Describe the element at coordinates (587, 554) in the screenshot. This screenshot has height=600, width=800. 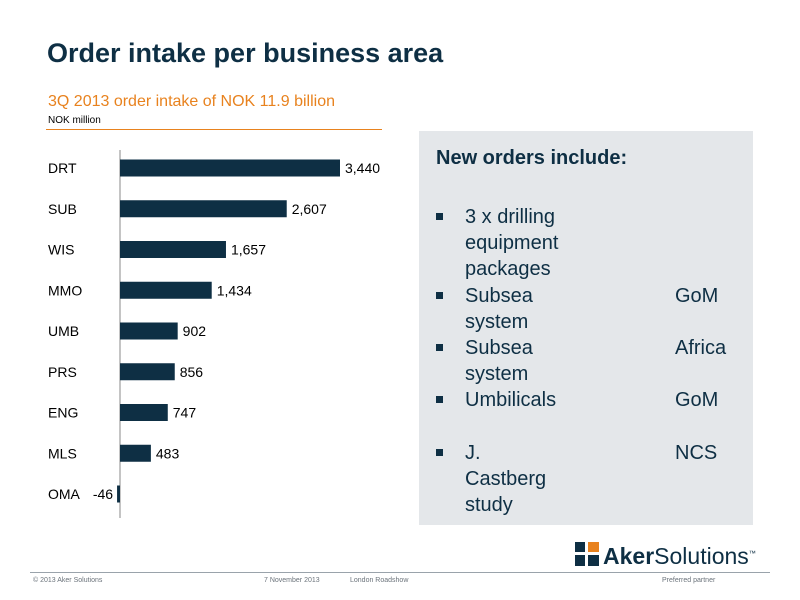
I see `logo-mark-icon` at that location.